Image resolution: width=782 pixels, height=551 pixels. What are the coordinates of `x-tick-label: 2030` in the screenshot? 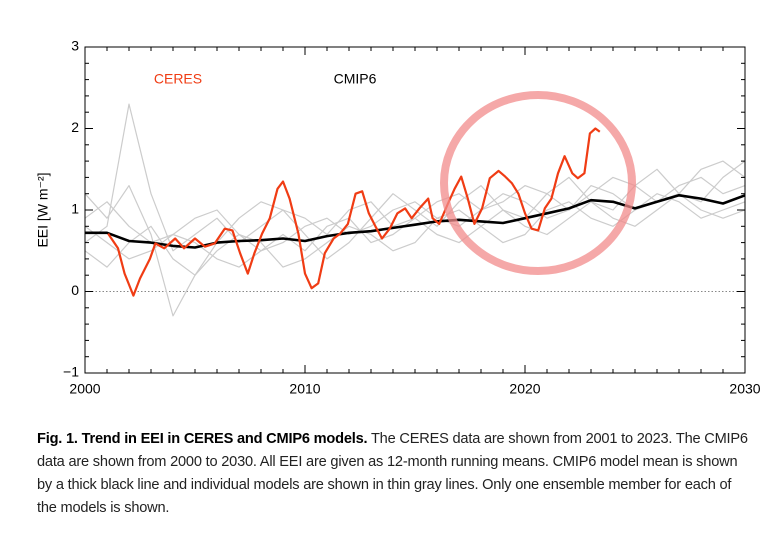 It's located at (744, 389).